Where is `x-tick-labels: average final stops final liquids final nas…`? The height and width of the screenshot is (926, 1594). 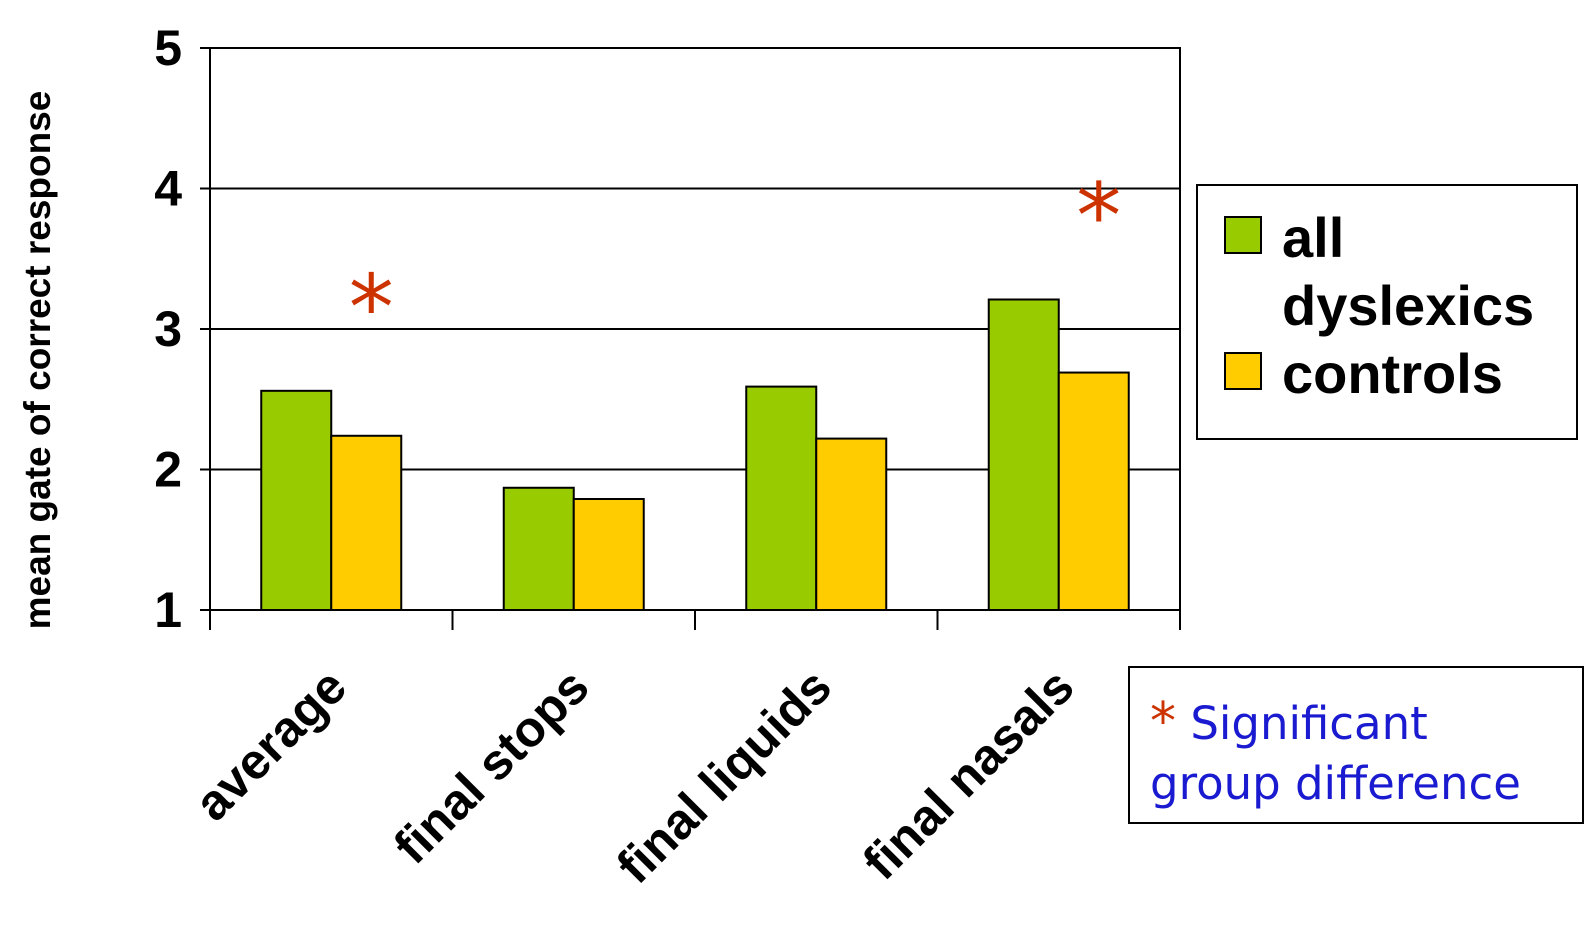
x-tick-labels: average final stops final liquids final nas… is located at coordinates (634, 776).